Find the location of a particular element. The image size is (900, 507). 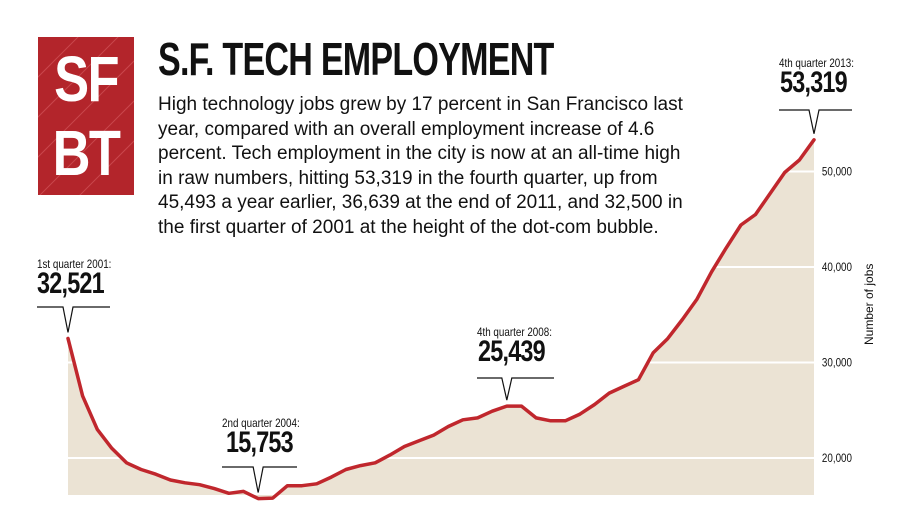

annotation-value-2008q4: 25,439 is located at coordinates (512, 351).